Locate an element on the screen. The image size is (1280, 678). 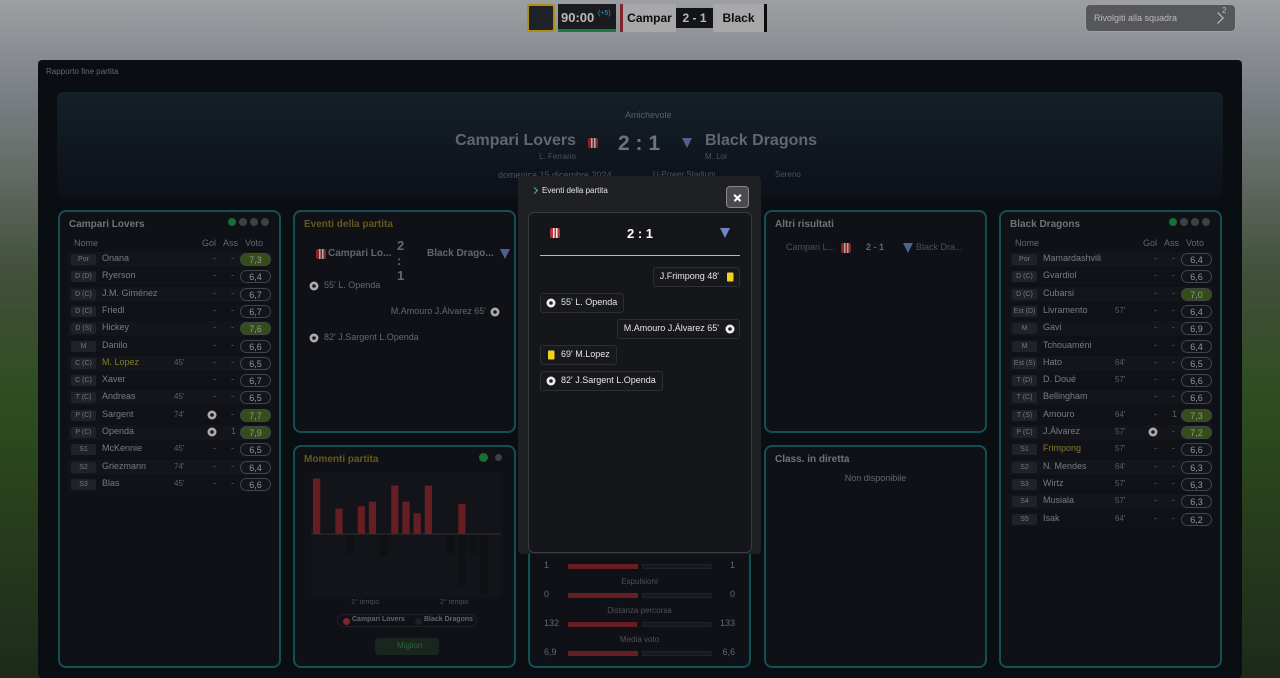
home-team: Campari Lovers is located at coordinates (515, 140).